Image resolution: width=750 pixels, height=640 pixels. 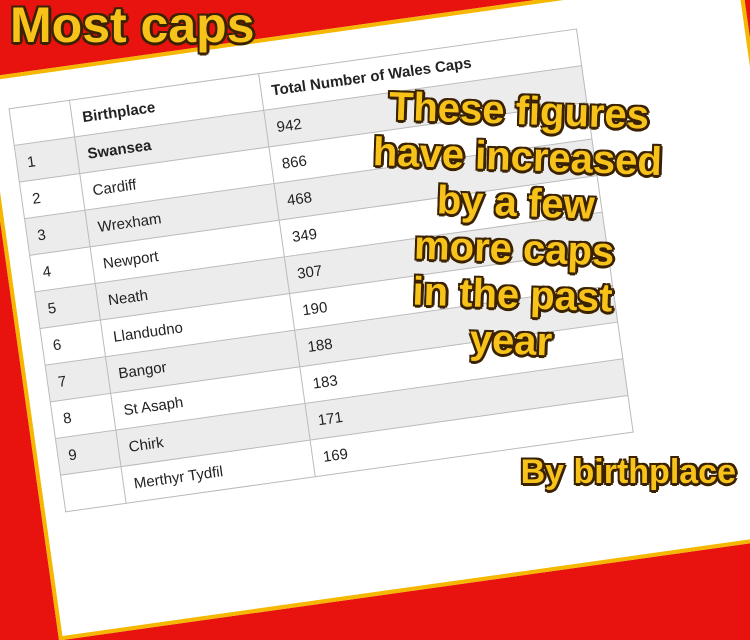 I want to click on title: Most caps, so click(x=132, y=26).